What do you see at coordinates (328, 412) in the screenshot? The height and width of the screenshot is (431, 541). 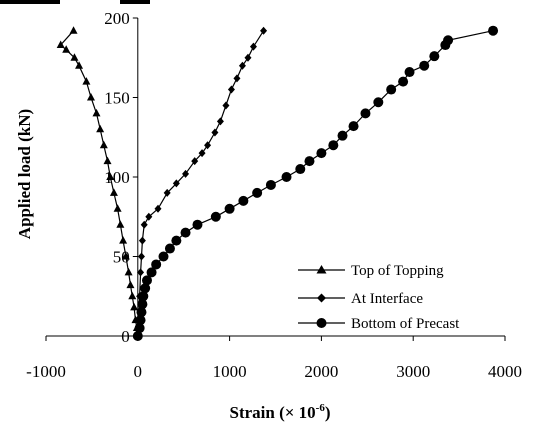 I see `x-axis-title-end: )` at bounding box center [328, 412].